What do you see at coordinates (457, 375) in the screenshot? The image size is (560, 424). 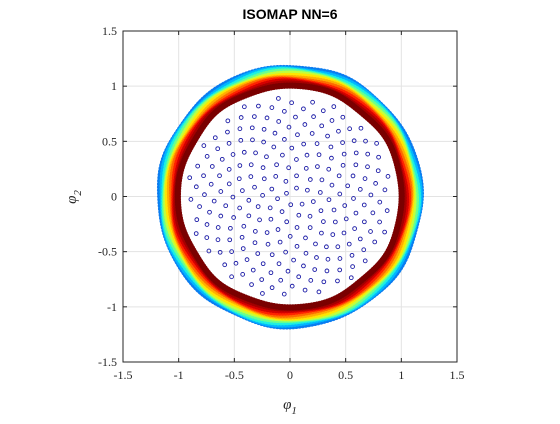 I see `x-tick-label: 1.5` at bounding box center [457, 375].